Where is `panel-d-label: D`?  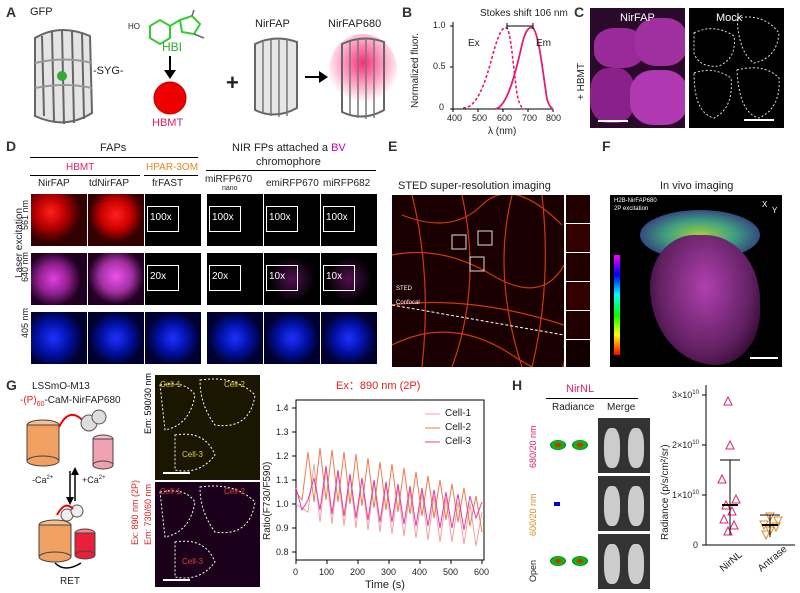
panel-d-label: D is located at coordinates (11, 146).